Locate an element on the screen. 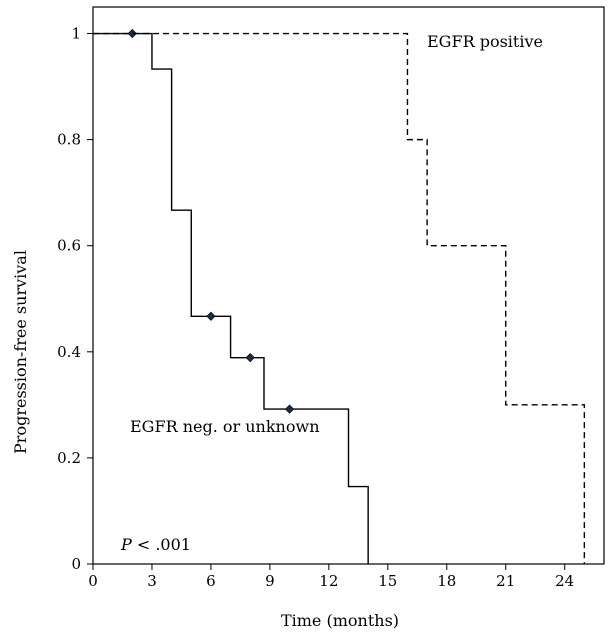 The width and height of the screenshot is (611, 636). x-tick-label: 24 is located at coordinates (564, 581).